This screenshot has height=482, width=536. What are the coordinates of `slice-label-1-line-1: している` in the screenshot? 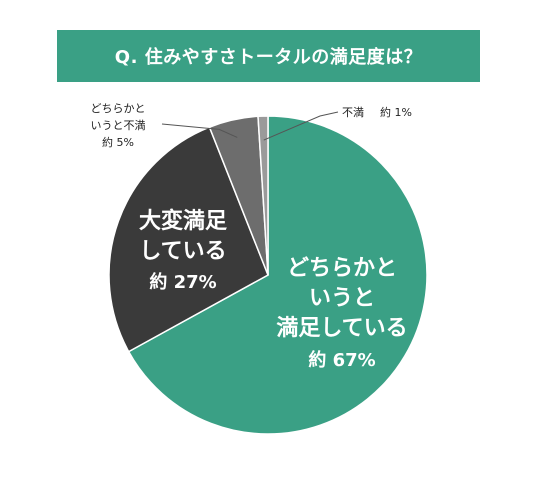 It's located at (182, 251).